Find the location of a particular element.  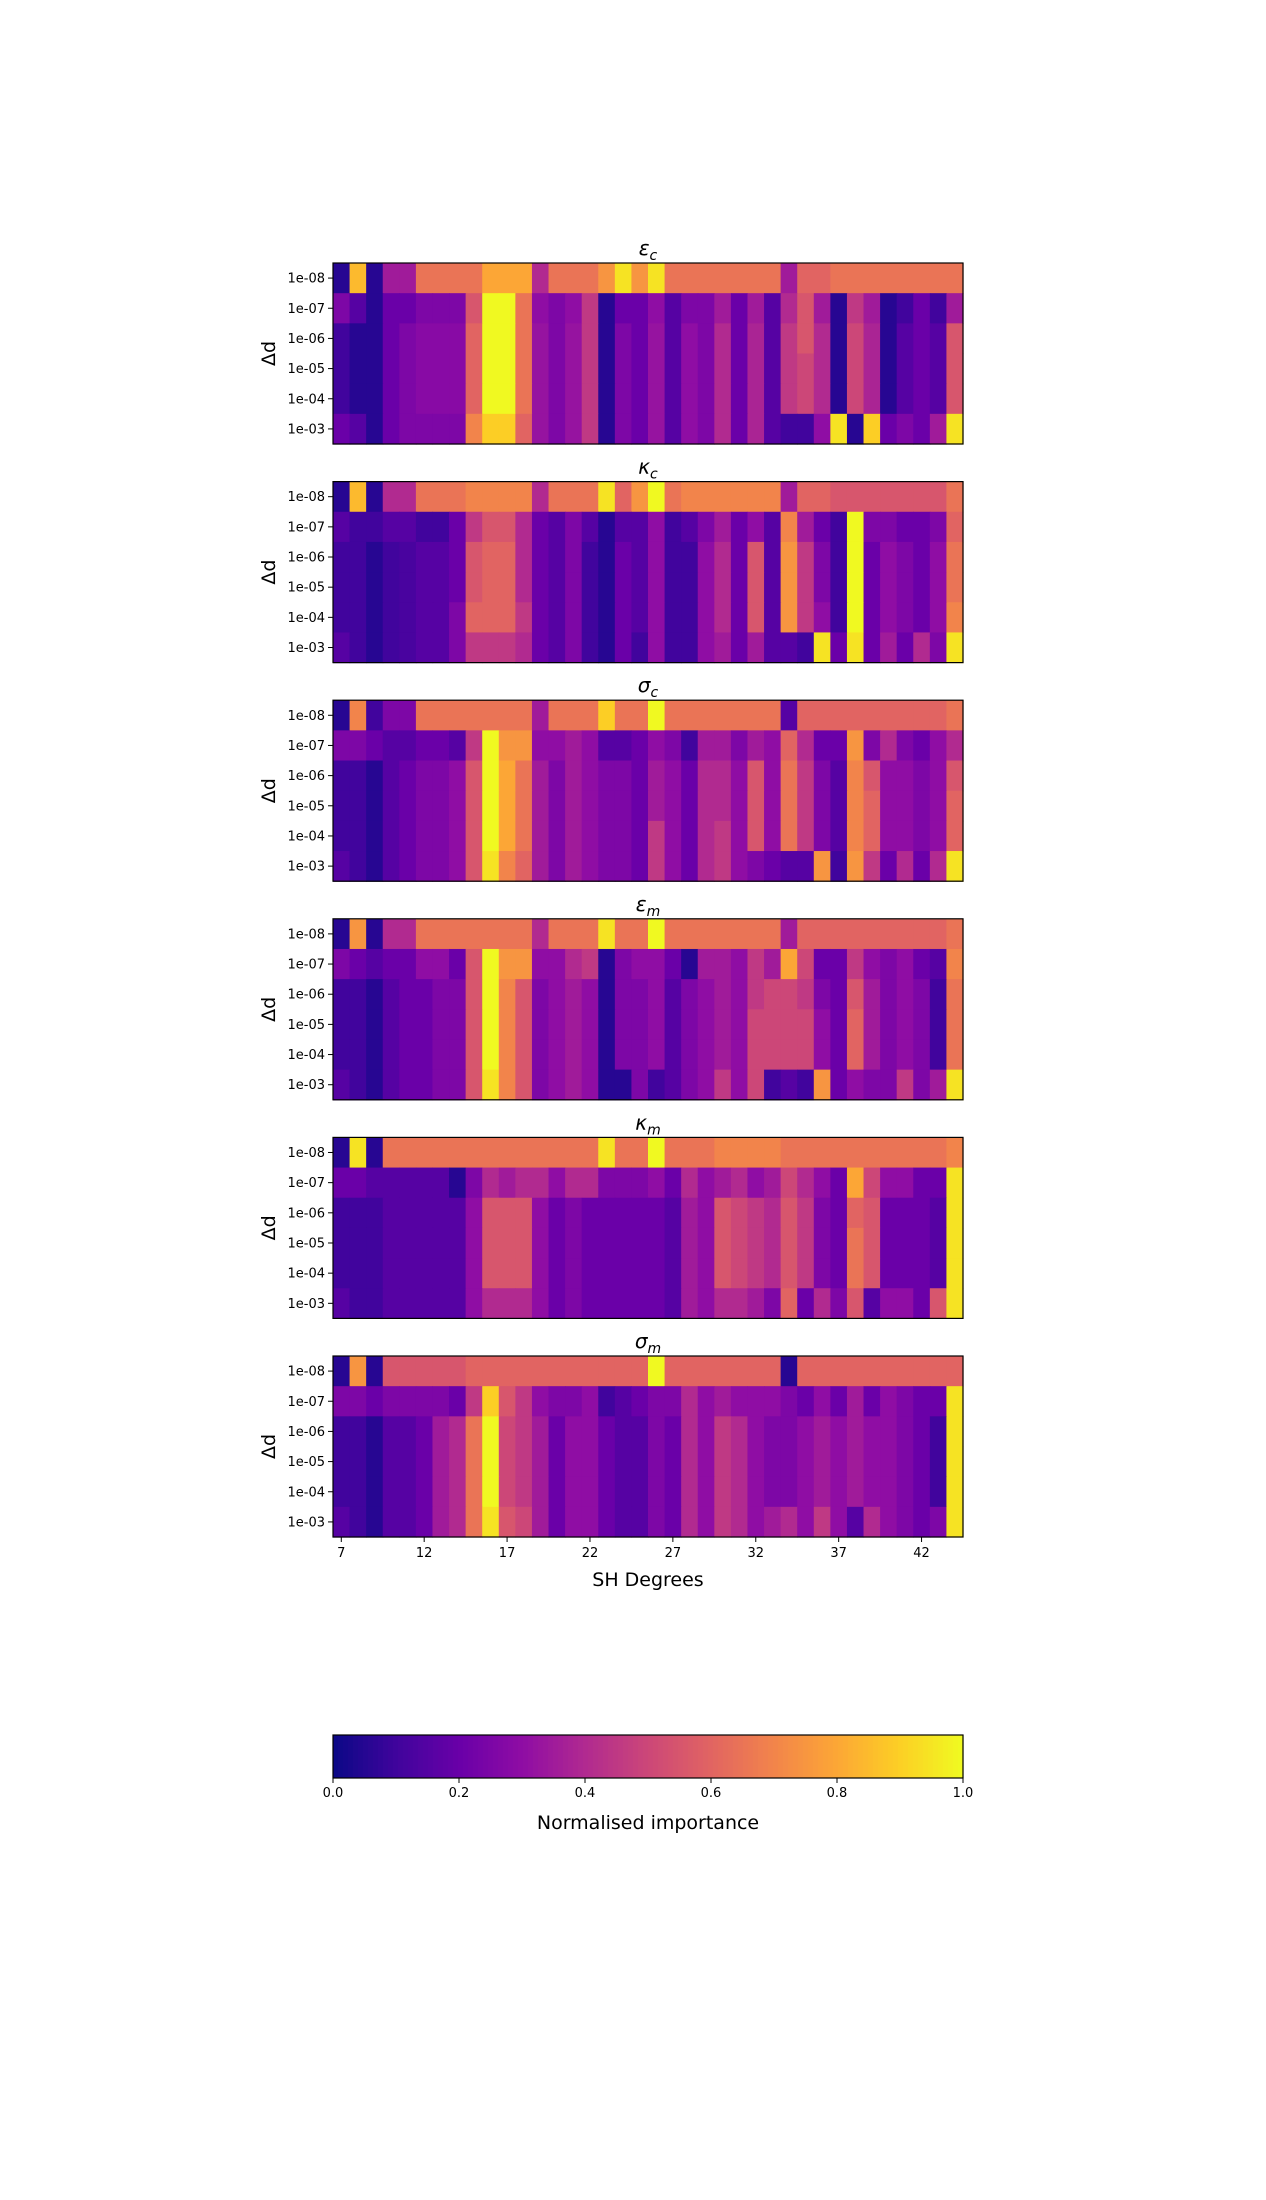

x-tick-label: 42 is located at coordinates (921, 1553).